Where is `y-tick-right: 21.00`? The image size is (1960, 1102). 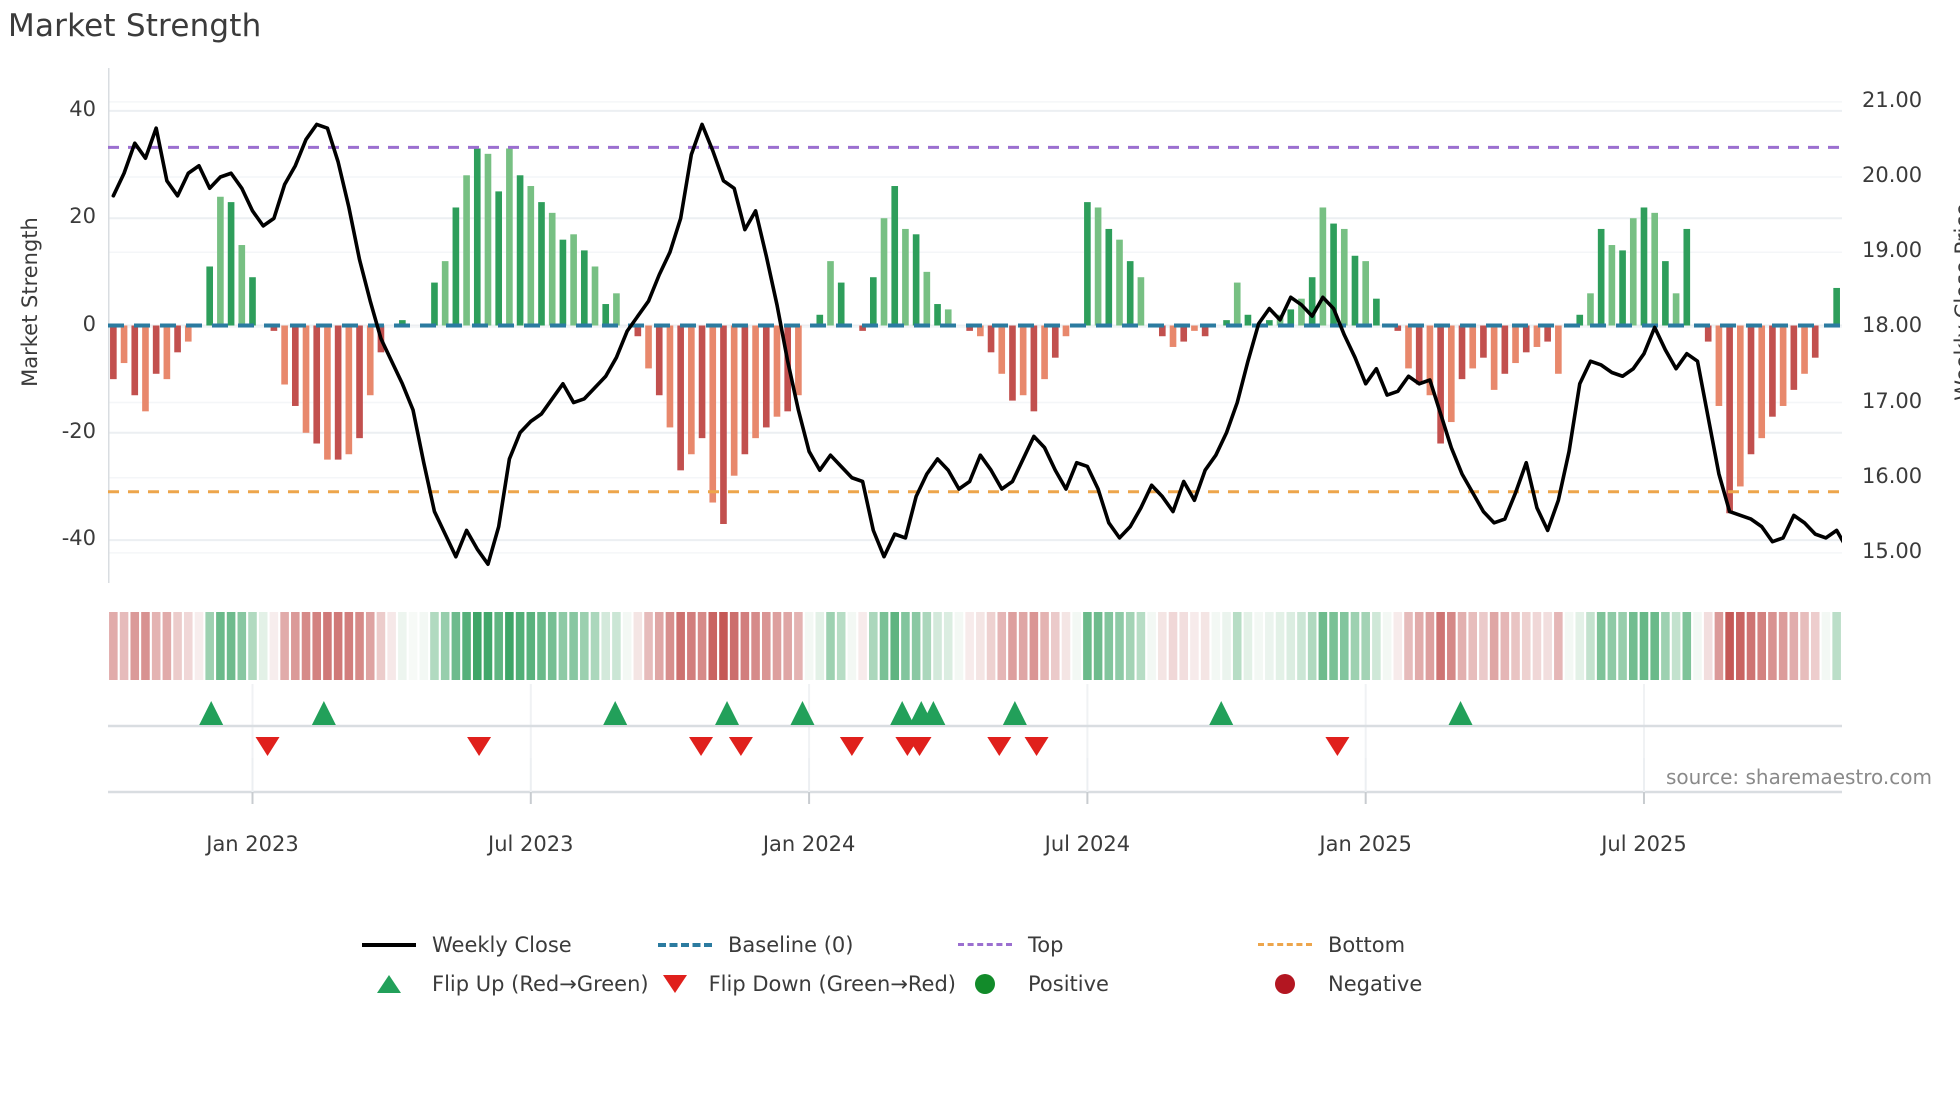
y-tick-right: 21.00 is located at coordinates (1892, 99).